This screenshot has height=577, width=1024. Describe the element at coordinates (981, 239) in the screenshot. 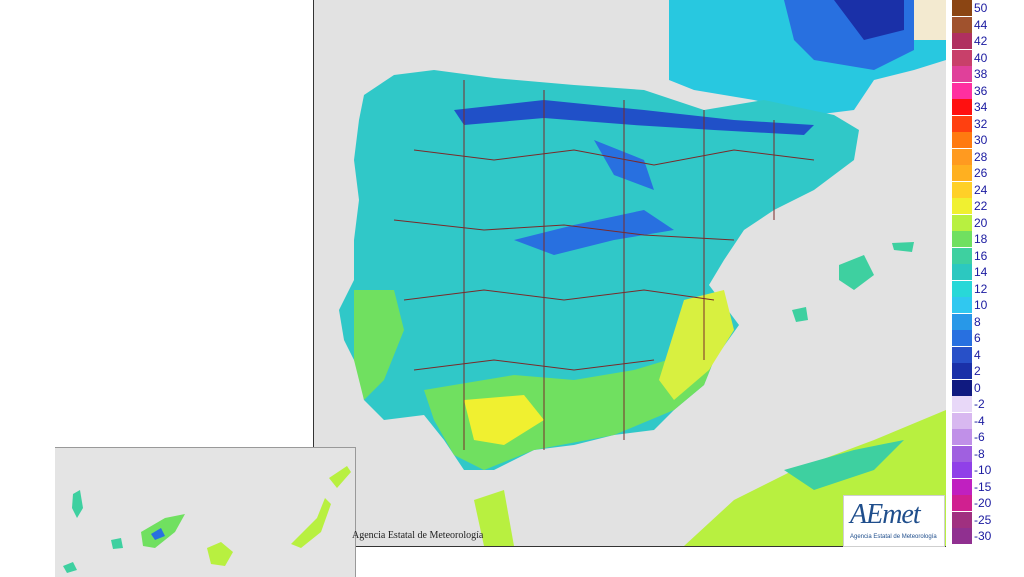

I see `legend-label: 18` at that location.